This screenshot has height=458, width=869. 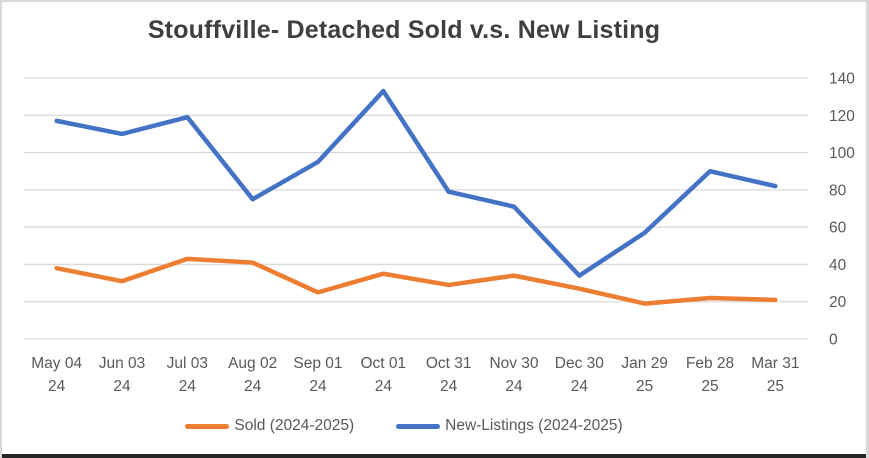 What do you see at coordinates (838, 265) in the screenshot?
I see `y-tick-label: 40` at bounding box center [838, 265].